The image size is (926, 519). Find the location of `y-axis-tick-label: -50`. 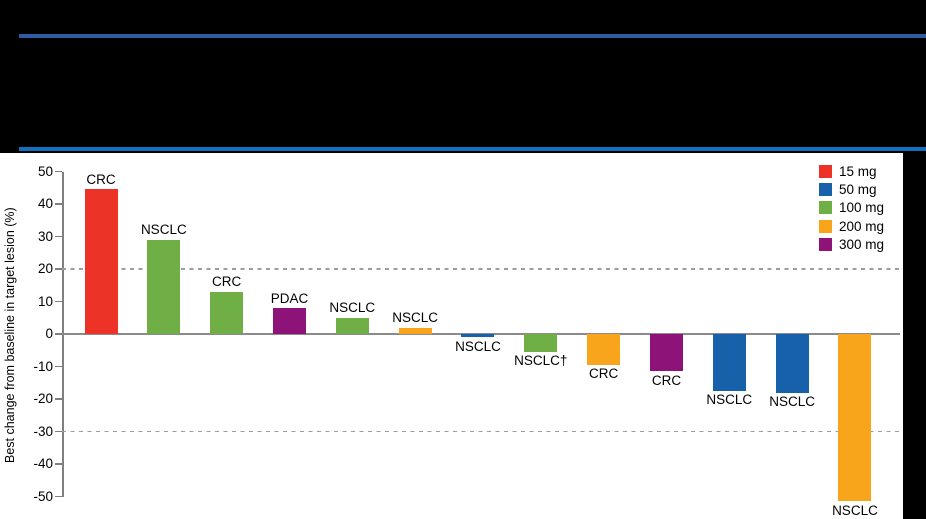

y-axis-tick-label: -50 is located at coordinates (43, 496).